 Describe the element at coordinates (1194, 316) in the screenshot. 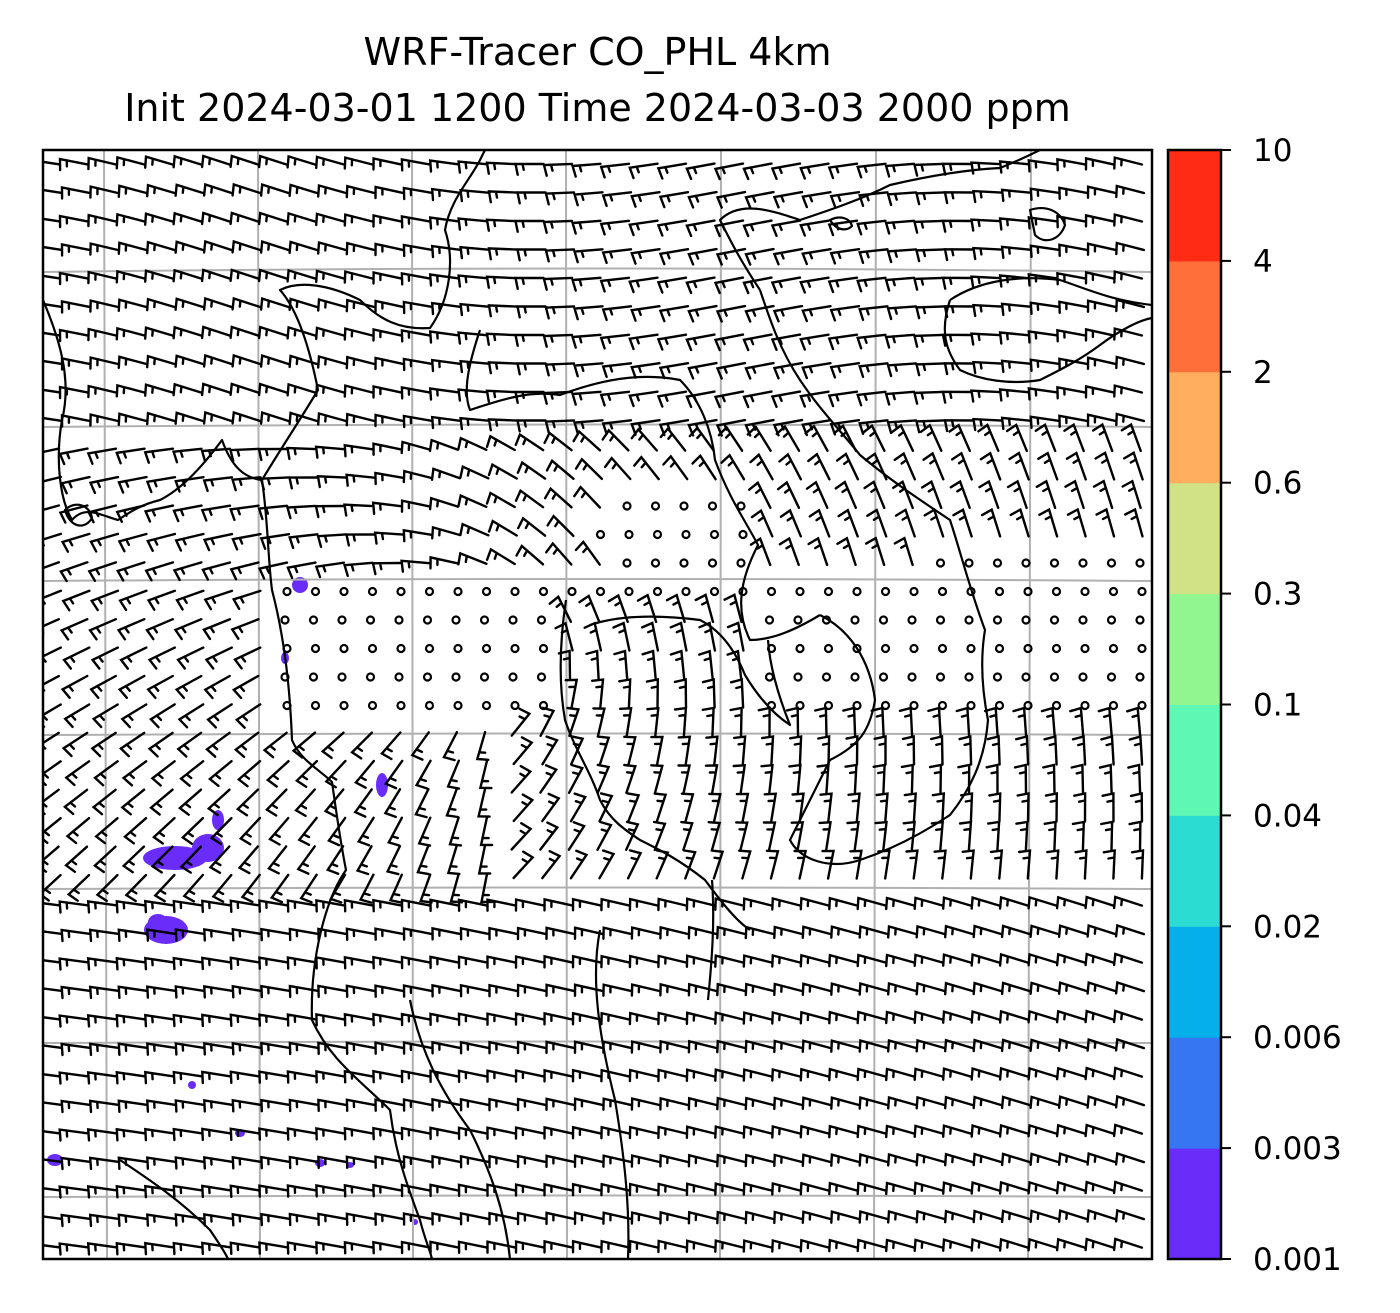

I see `colorbar-band` at that location.